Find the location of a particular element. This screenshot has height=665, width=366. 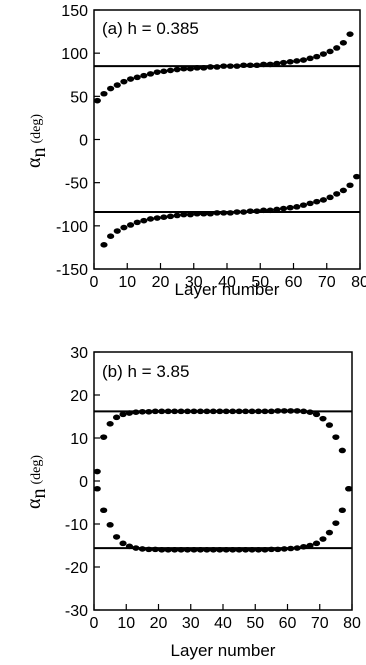

reference-lines-b is located at coordinates (223, 480).